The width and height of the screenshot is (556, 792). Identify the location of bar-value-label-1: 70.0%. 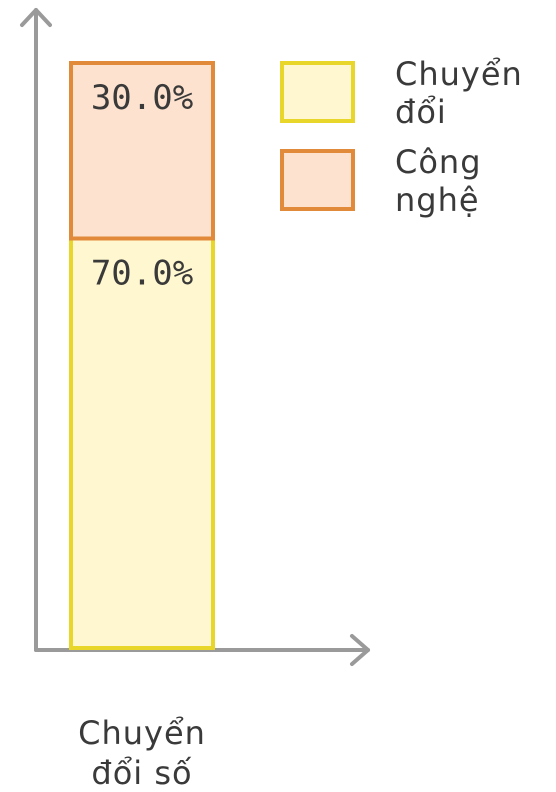
(142, 274).